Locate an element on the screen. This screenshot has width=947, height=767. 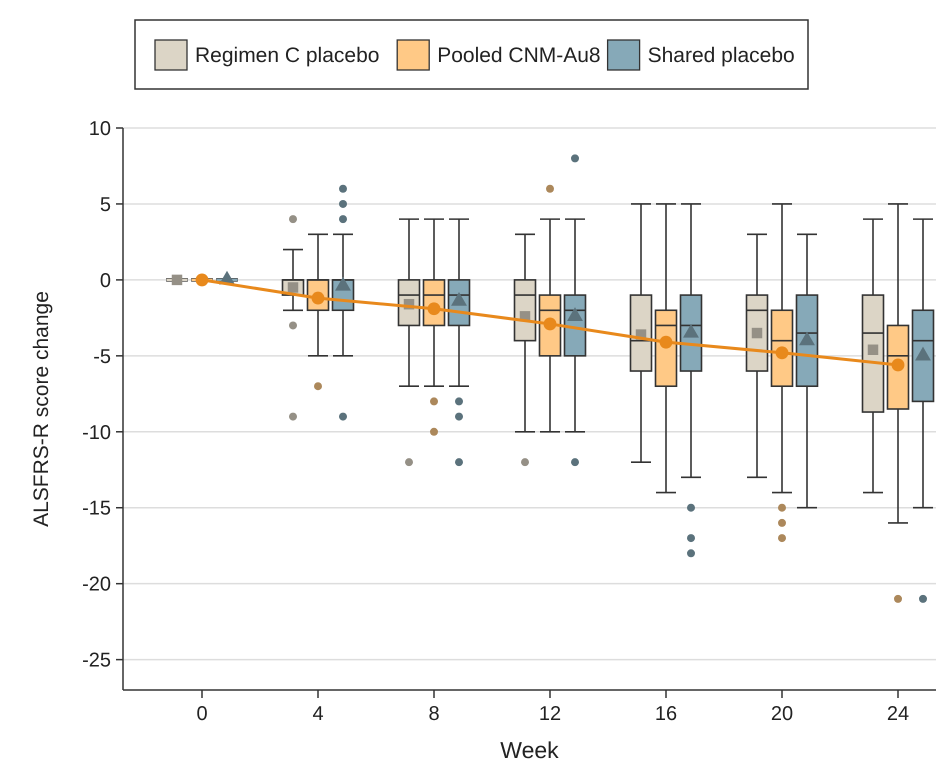
y-tick-label: 0 is located at coordinates (105, 281).